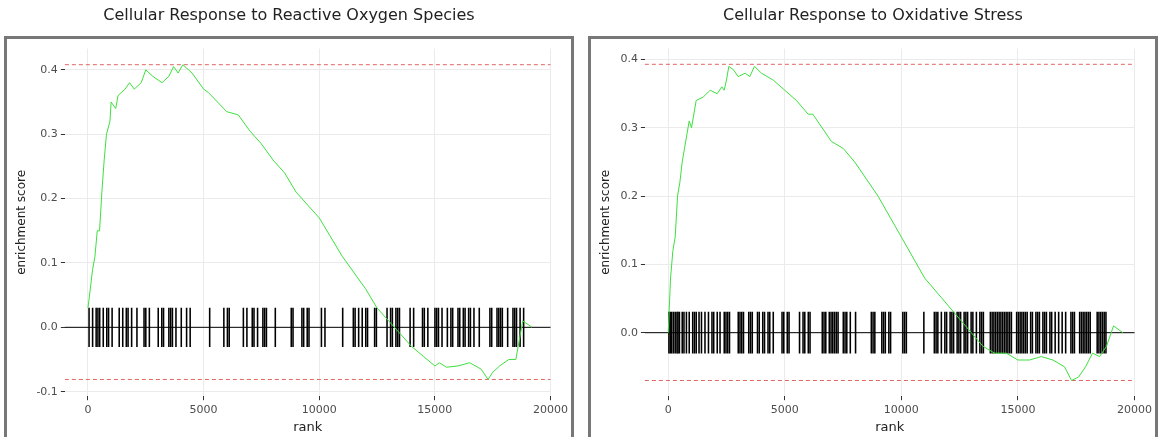 Image resolution: width=1165 pixels, height=437 pixels. Describe the element at coordinates (47, 391) in the screenshot. I see `y-tick-label: -0.1` at that location.